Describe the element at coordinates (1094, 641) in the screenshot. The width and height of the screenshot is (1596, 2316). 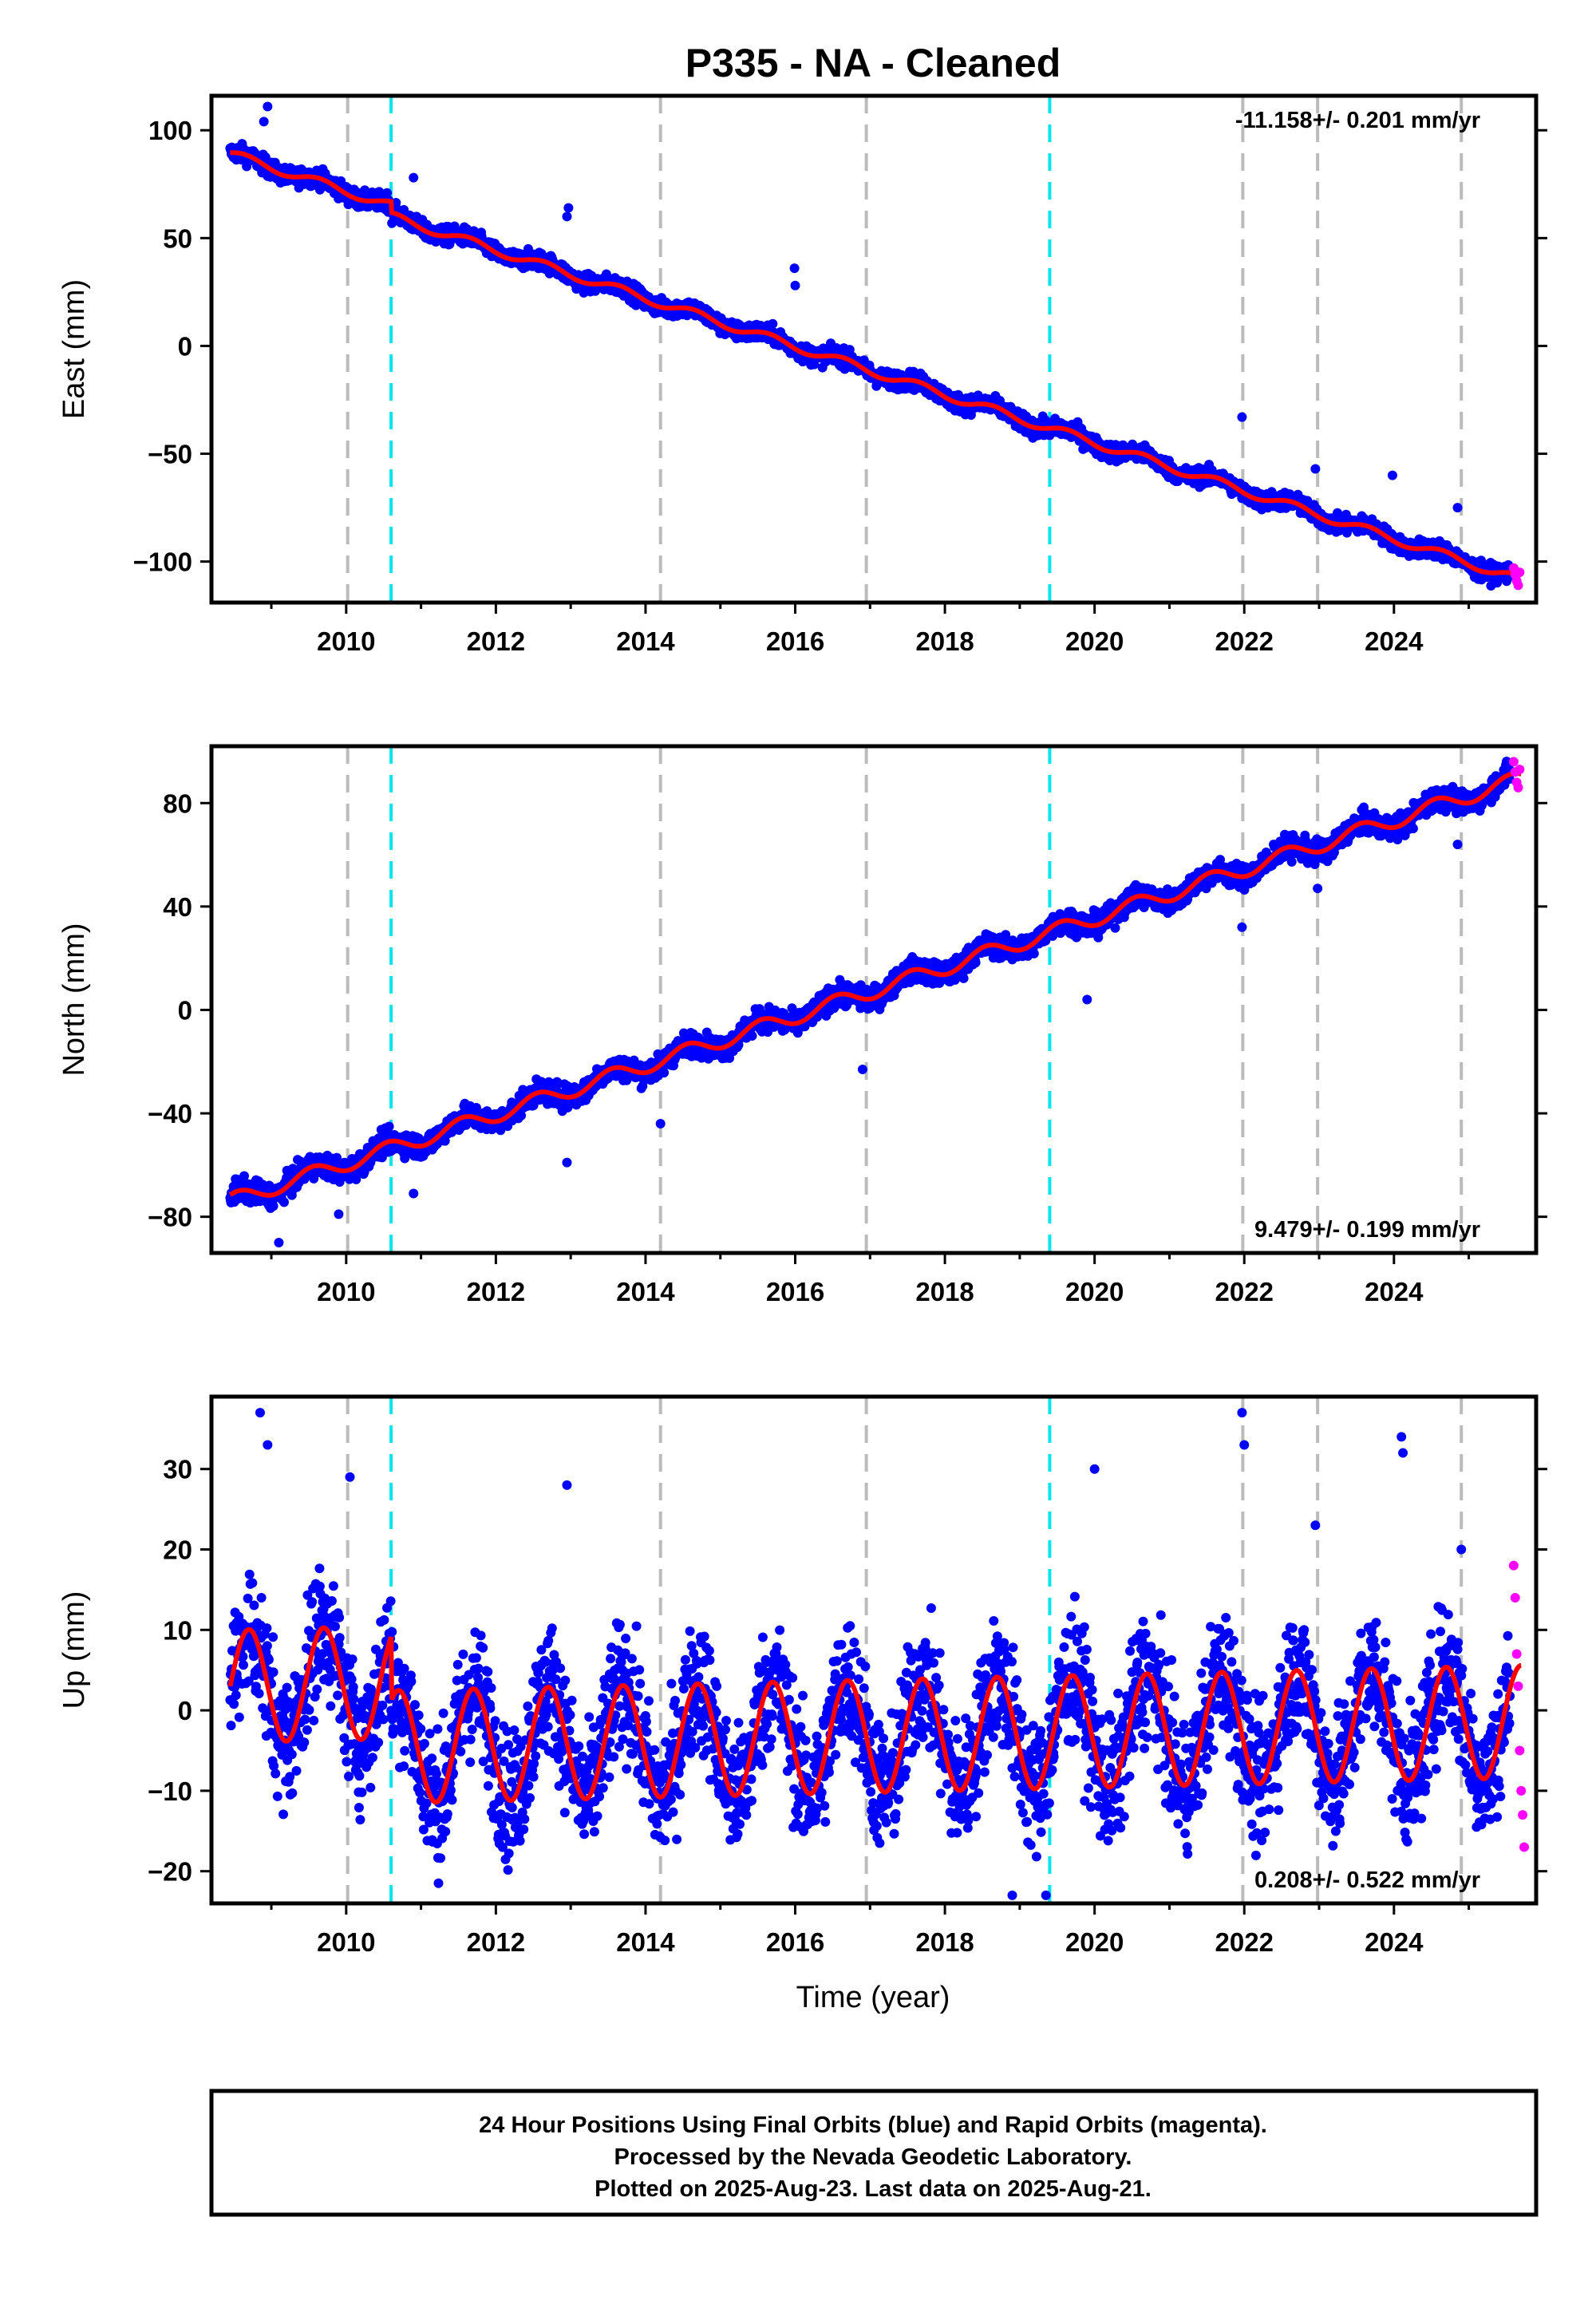
I see `x-tick-label: 2020` at that location.